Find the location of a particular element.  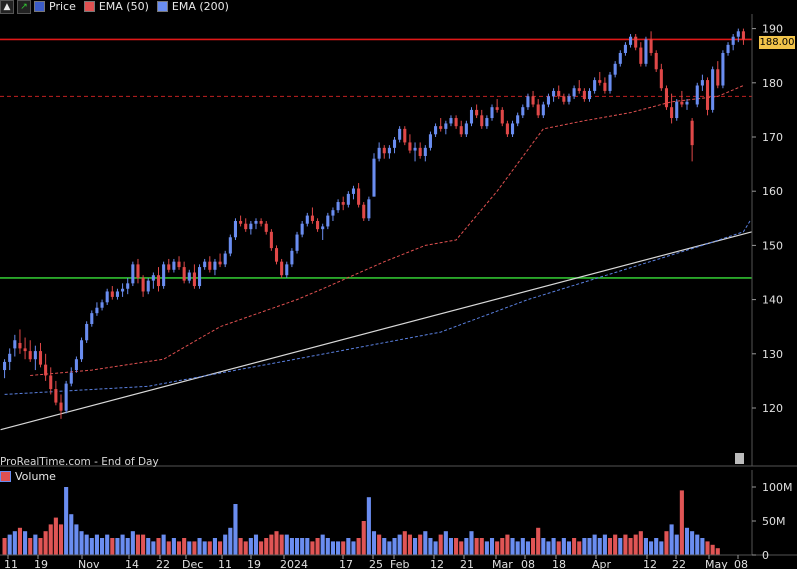

time-tick-label: May is located at coordinates (716, 563).